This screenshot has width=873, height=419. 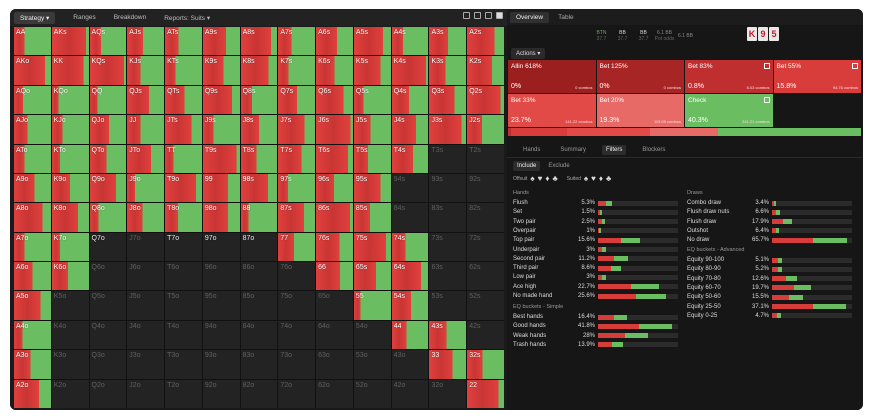 I want to click on hand-cell-K5s: K5s, so click(x=372, y=70).